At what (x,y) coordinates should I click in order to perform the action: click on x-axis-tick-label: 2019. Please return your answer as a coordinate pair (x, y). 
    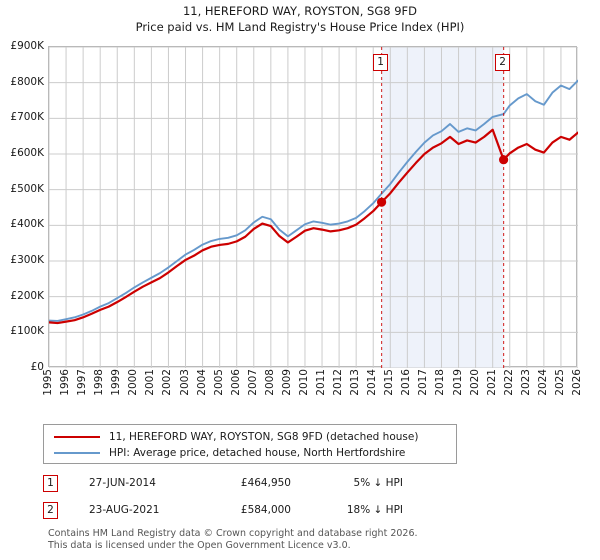
    Looking at the image, I should click on (457, 382).